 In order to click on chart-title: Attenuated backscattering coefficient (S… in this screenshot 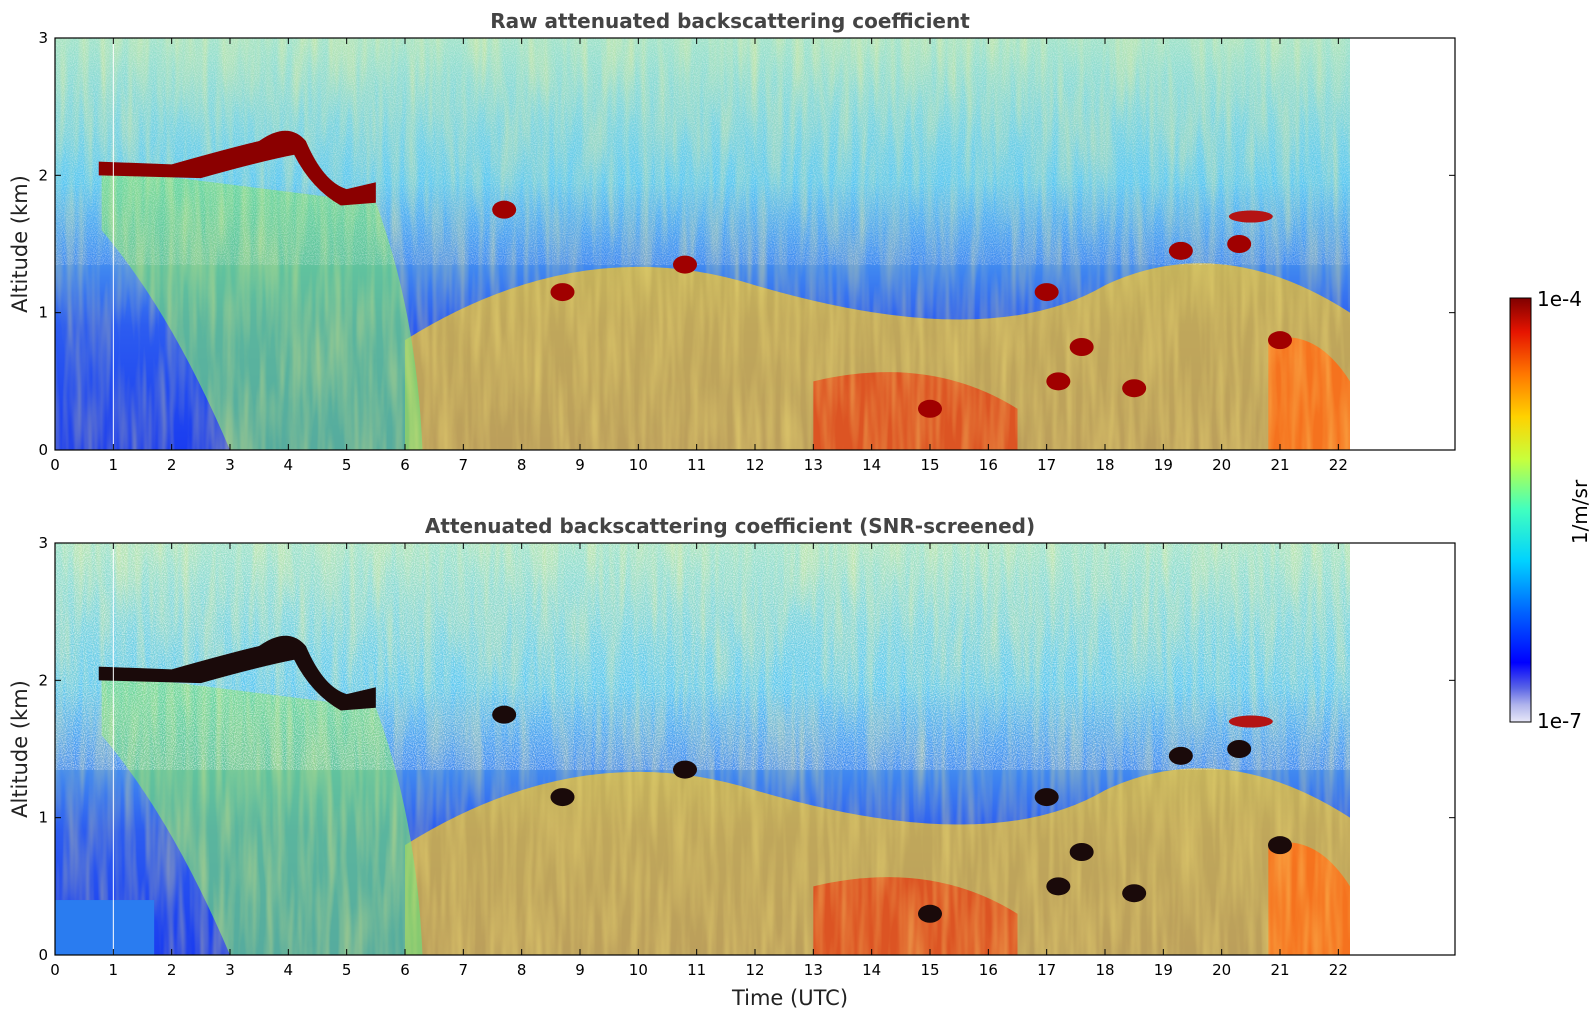, I will do `click(730, 526)`.